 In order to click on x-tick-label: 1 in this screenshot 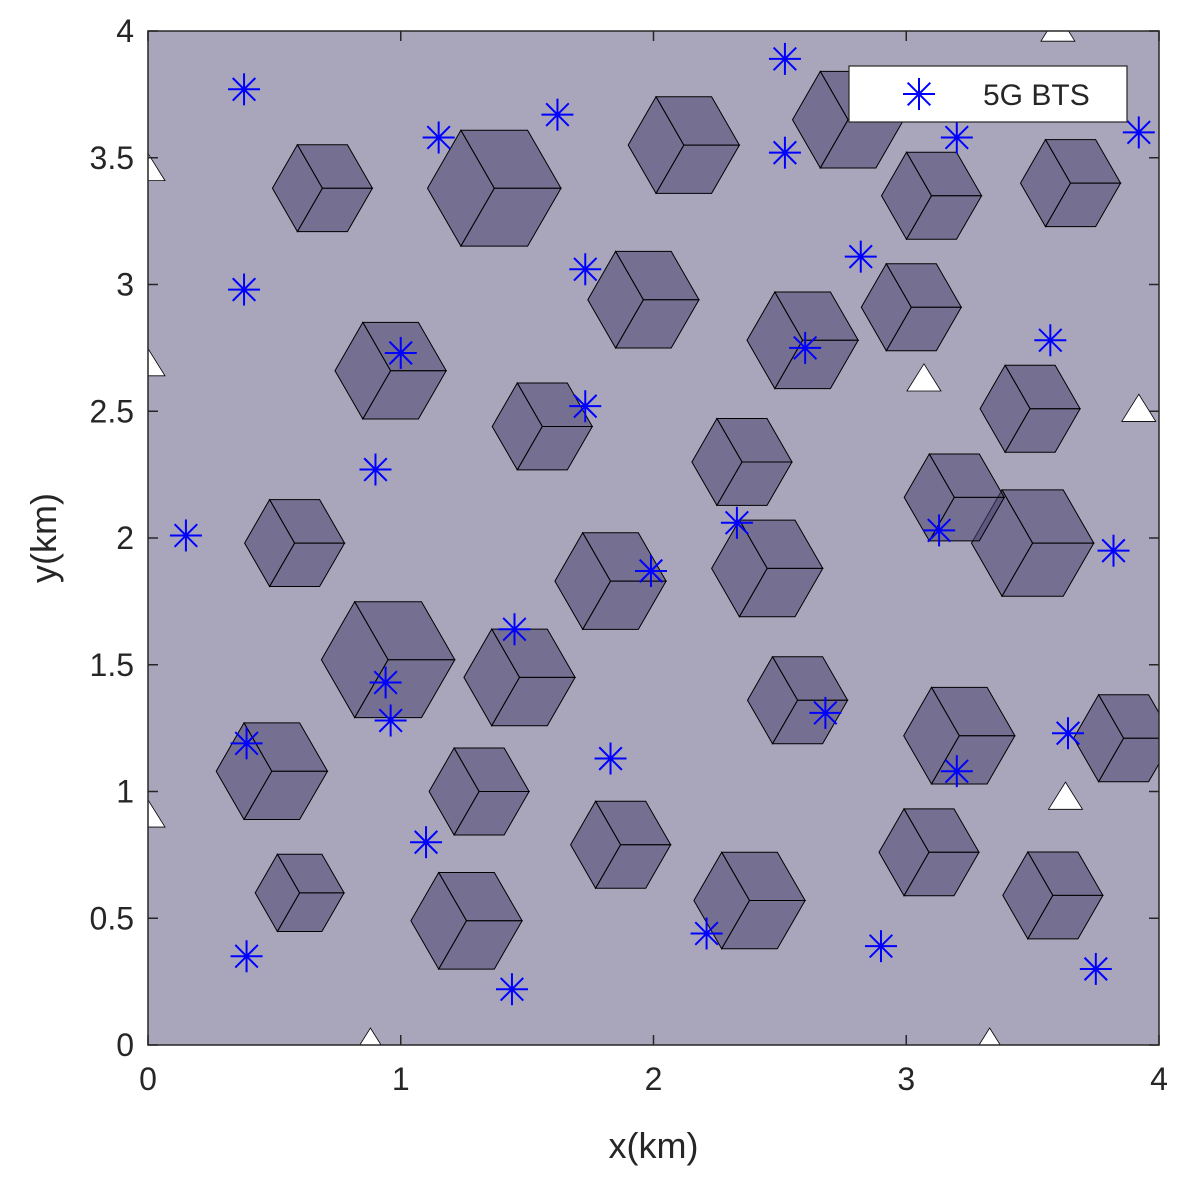, I will do `click(401, 1079)`.